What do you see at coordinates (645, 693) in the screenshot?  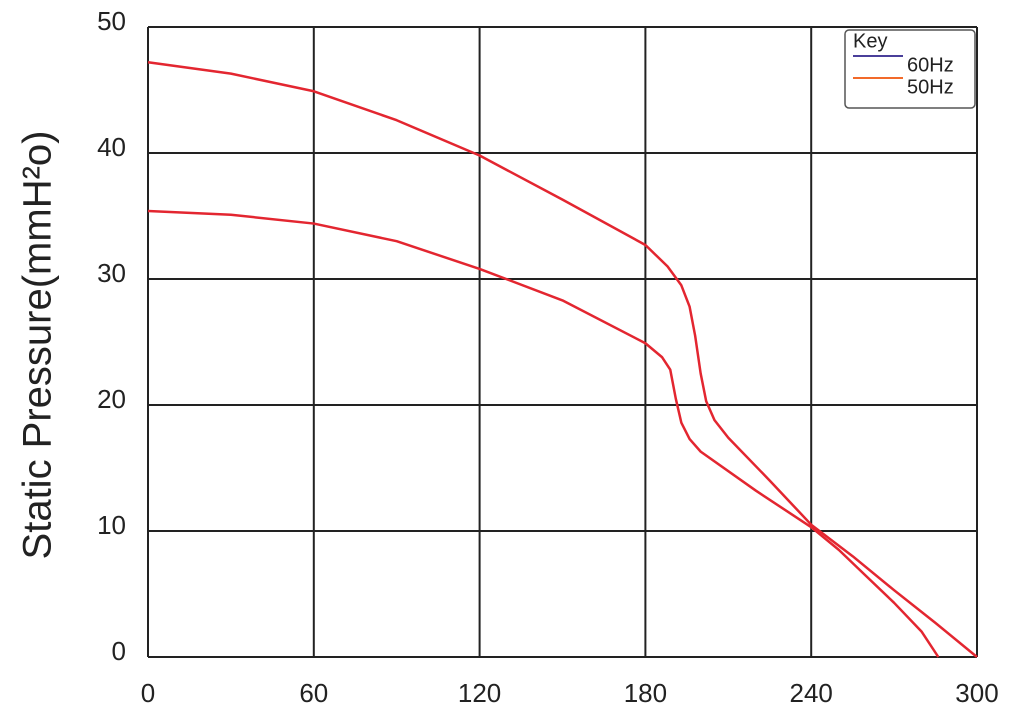 I see `x-tick-label: 180` at bounding box center [645, 693].